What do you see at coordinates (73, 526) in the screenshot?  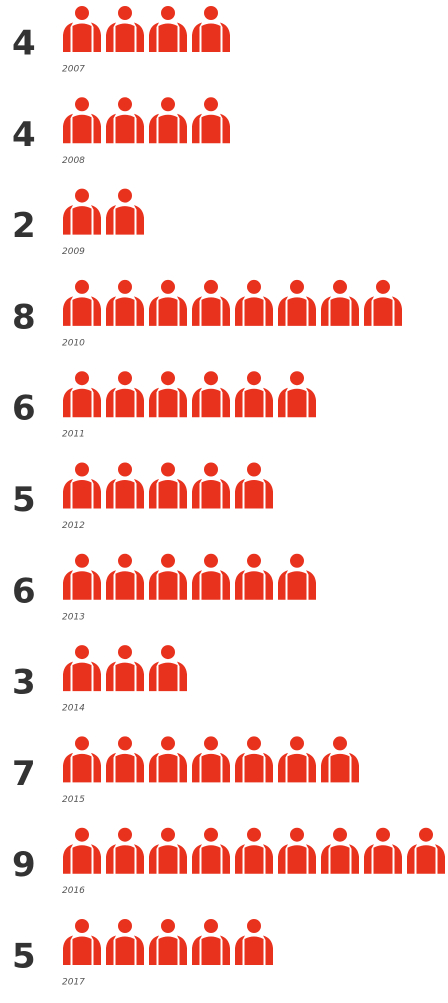 I see `year-label: 2012` at bounding box center [73, 526].